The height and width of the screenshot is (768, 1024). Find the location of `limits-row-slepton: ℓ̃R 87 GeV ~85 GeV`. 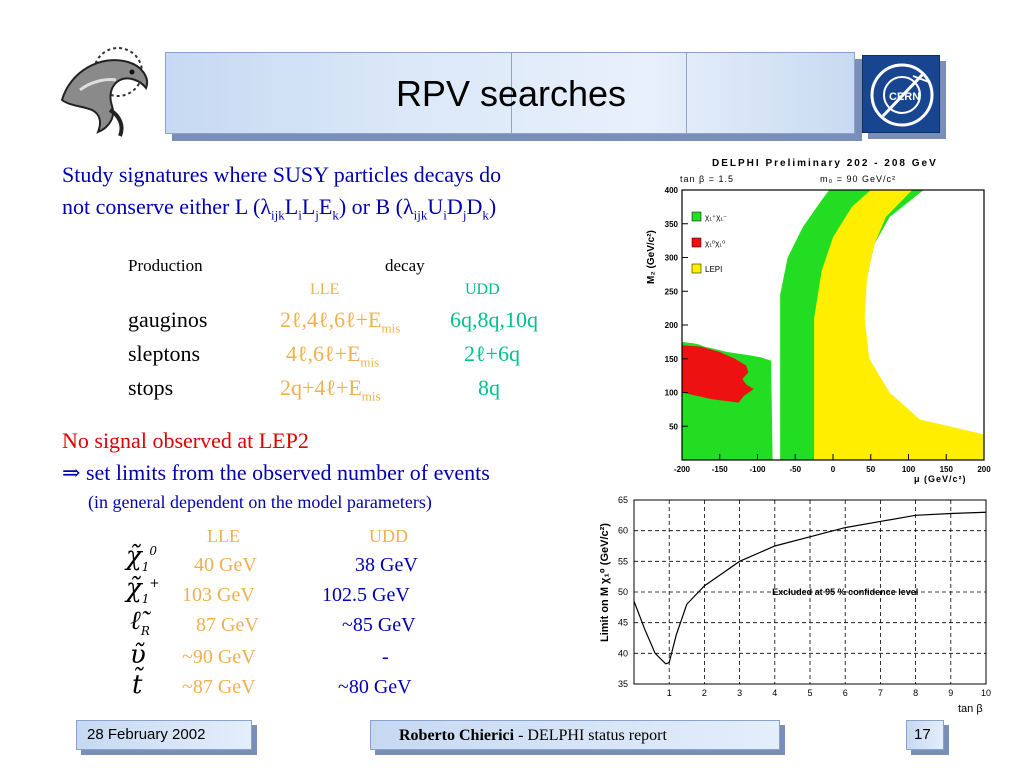

limits-row-slepton: ℓ̃R 87 GeV ~85 GeV is located at coordinates (273, 622).